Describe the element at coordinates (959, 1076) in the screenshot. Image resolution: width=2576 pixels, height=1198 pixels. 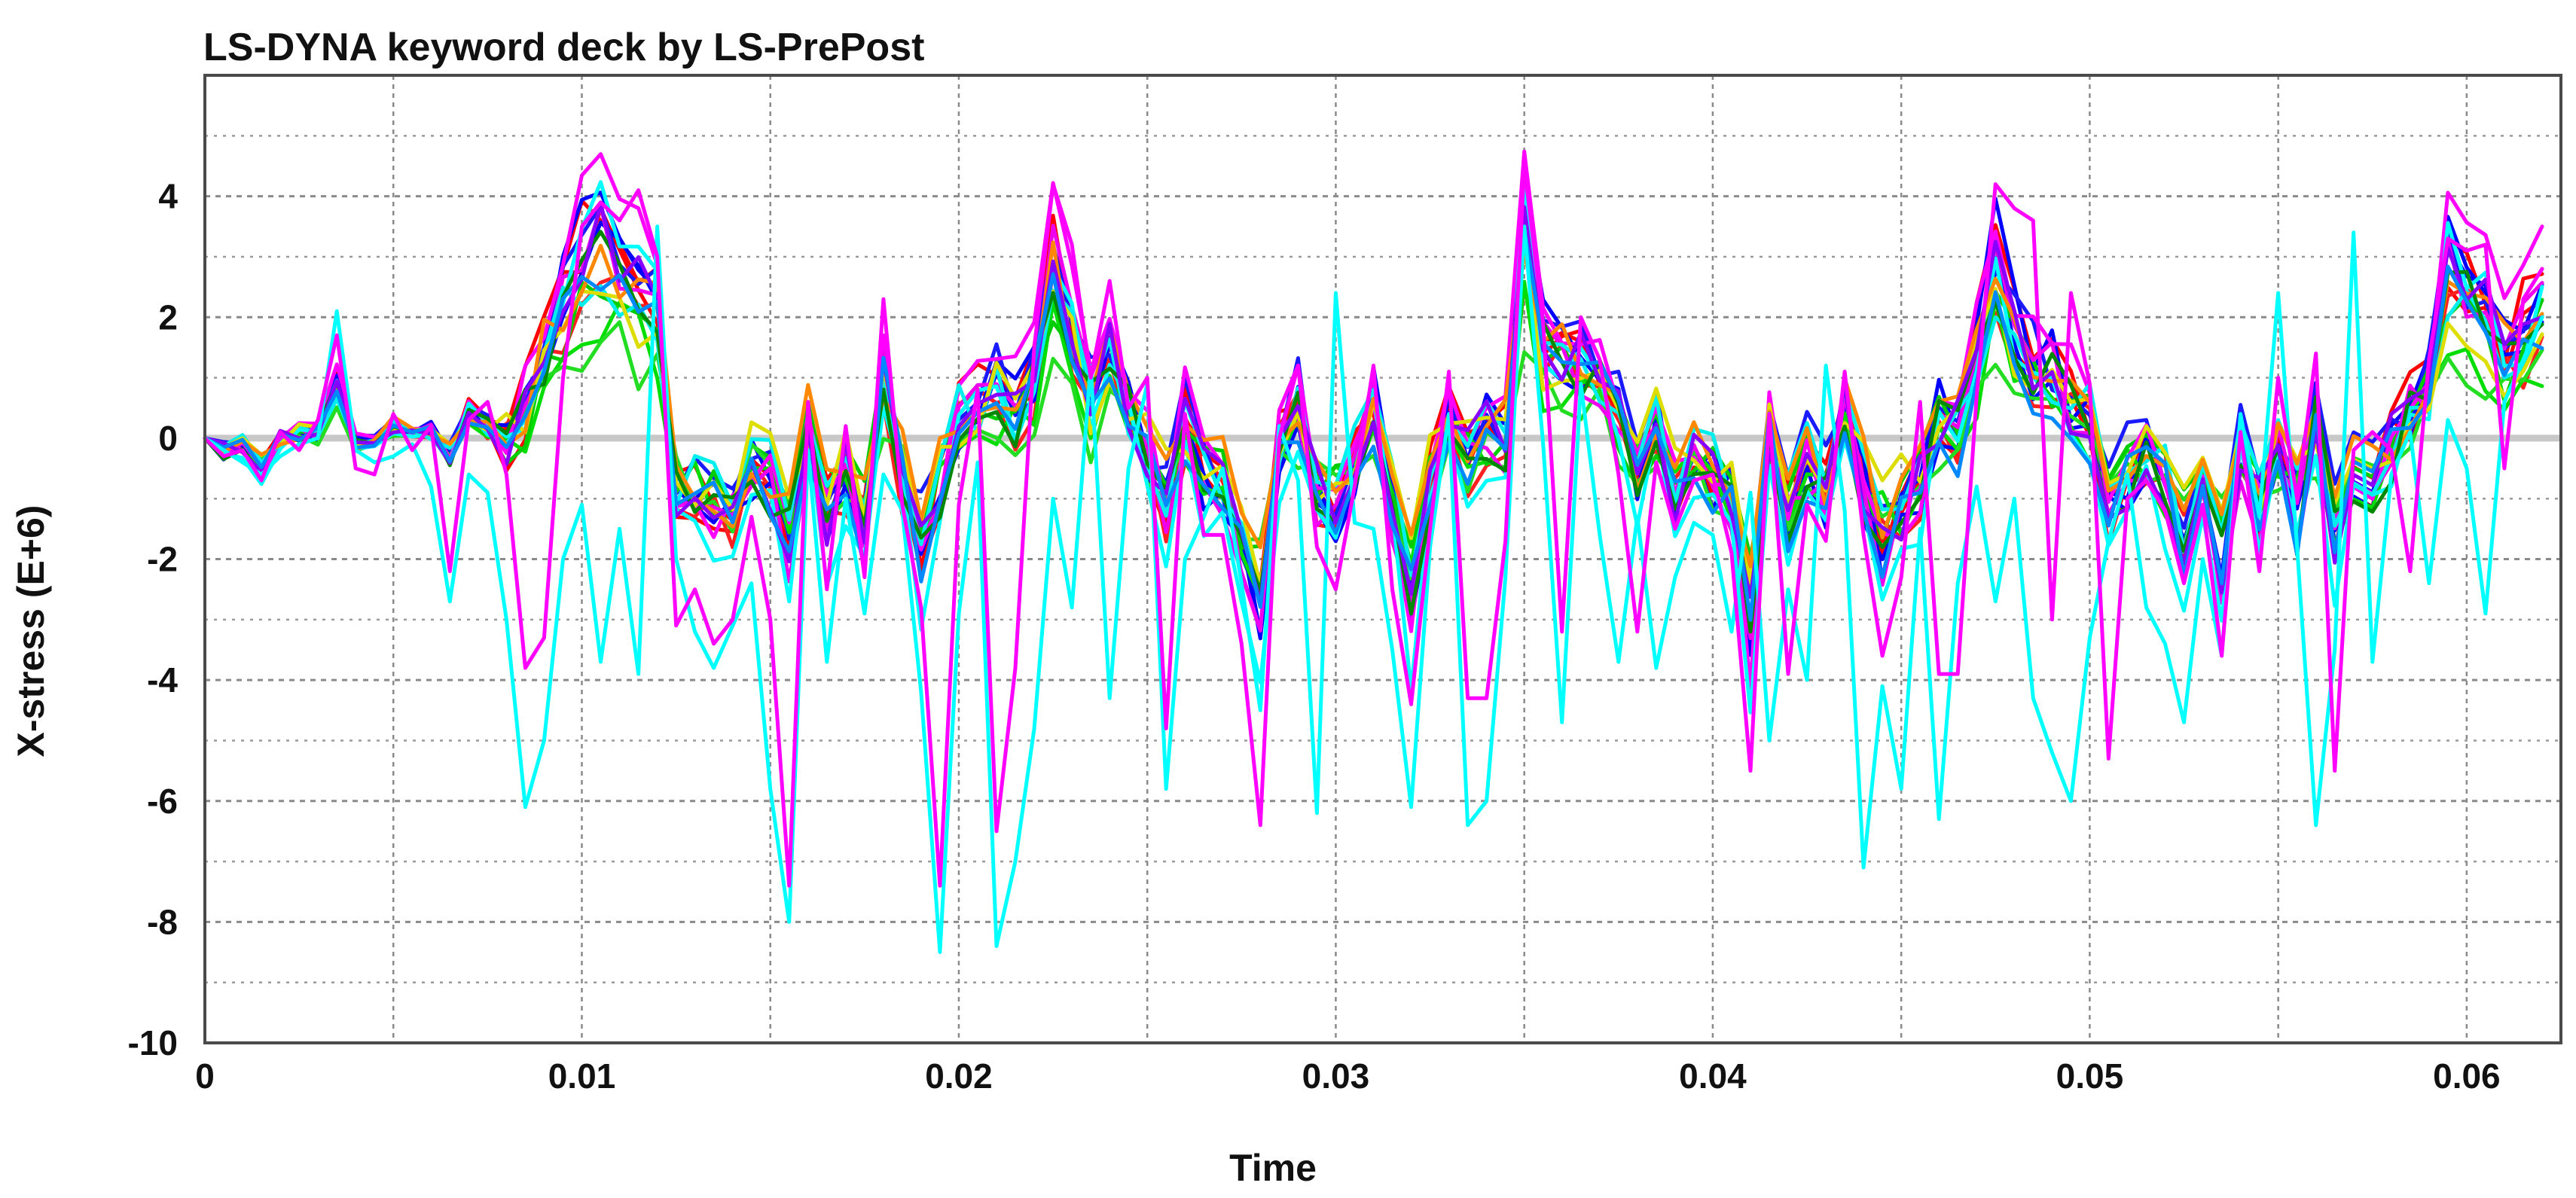
I see `x-tick-label: 0.02` at that location.